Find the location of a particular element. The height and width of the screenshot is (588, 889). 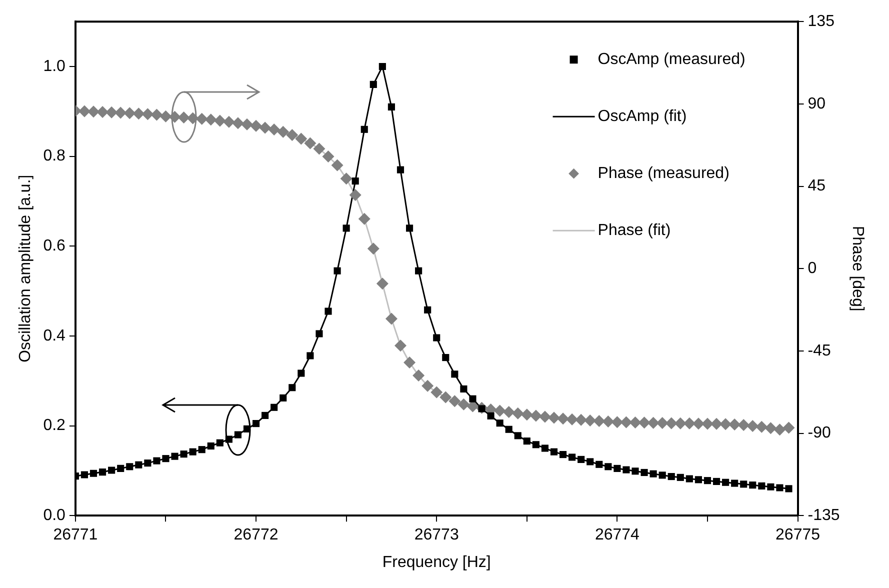

y-tick-label: 0.6 is located at coordinates (54, 246).